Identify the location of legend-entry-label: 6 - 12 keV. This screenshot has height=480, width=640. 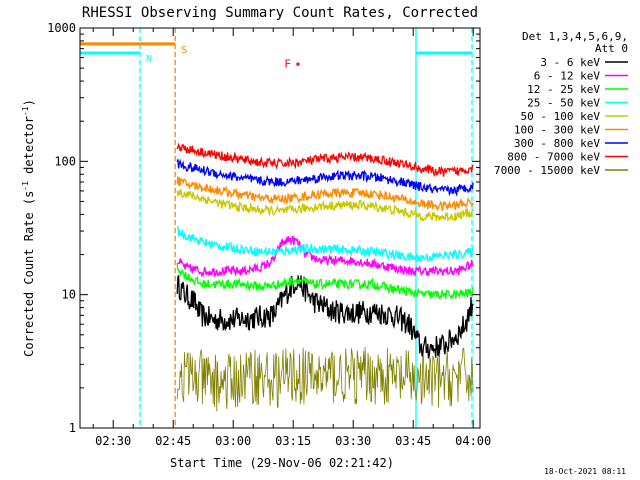
(567, 76).